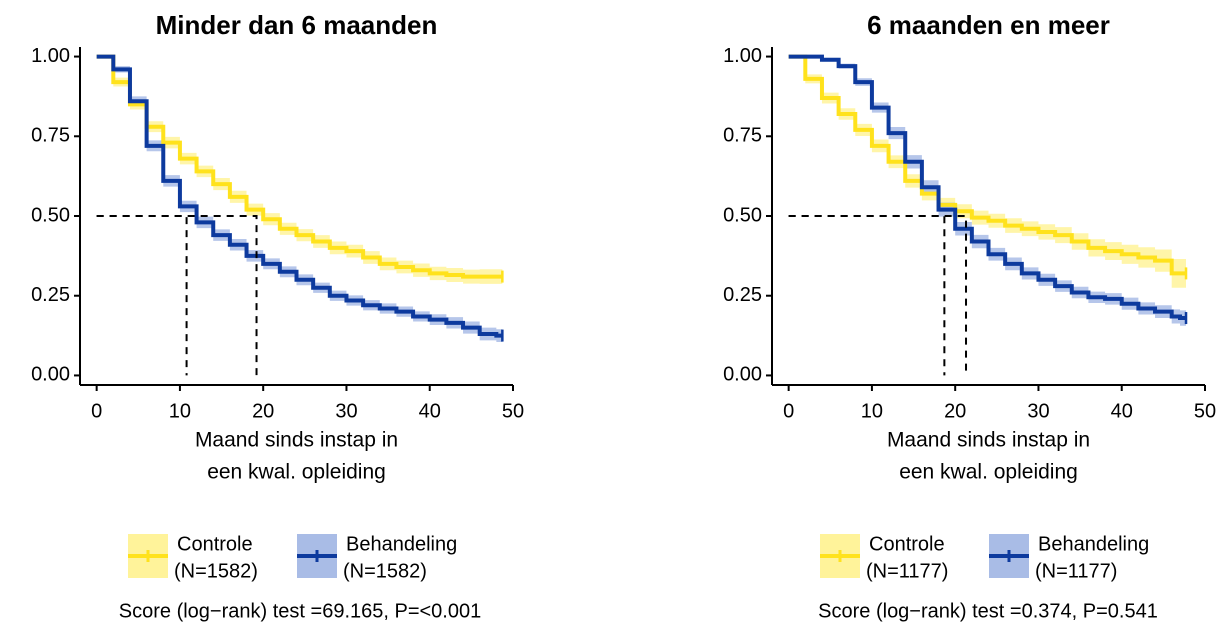 The image size is (1225, 634). What do you see at coordinates (300, 611) in the screenshot?
I see `footnote: Score (log−rank) test =69.165, P=<0.001` at bounding box center [300, 611].